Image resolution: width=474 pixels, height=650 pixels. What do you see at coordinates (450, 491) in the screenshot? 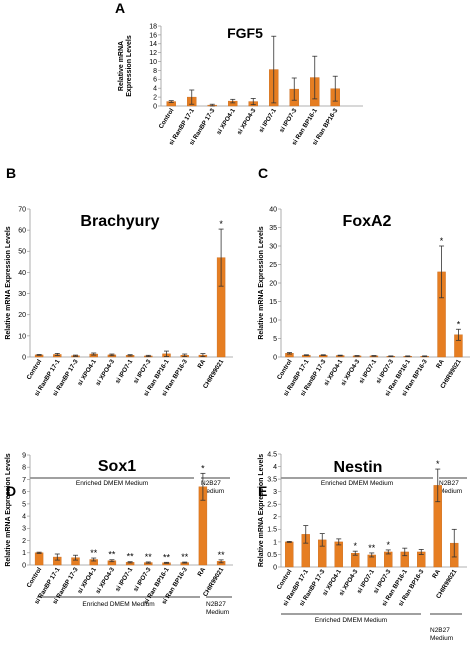
I see `panel-c-n2b27-label: Medium` at bounding box center [450, 491].